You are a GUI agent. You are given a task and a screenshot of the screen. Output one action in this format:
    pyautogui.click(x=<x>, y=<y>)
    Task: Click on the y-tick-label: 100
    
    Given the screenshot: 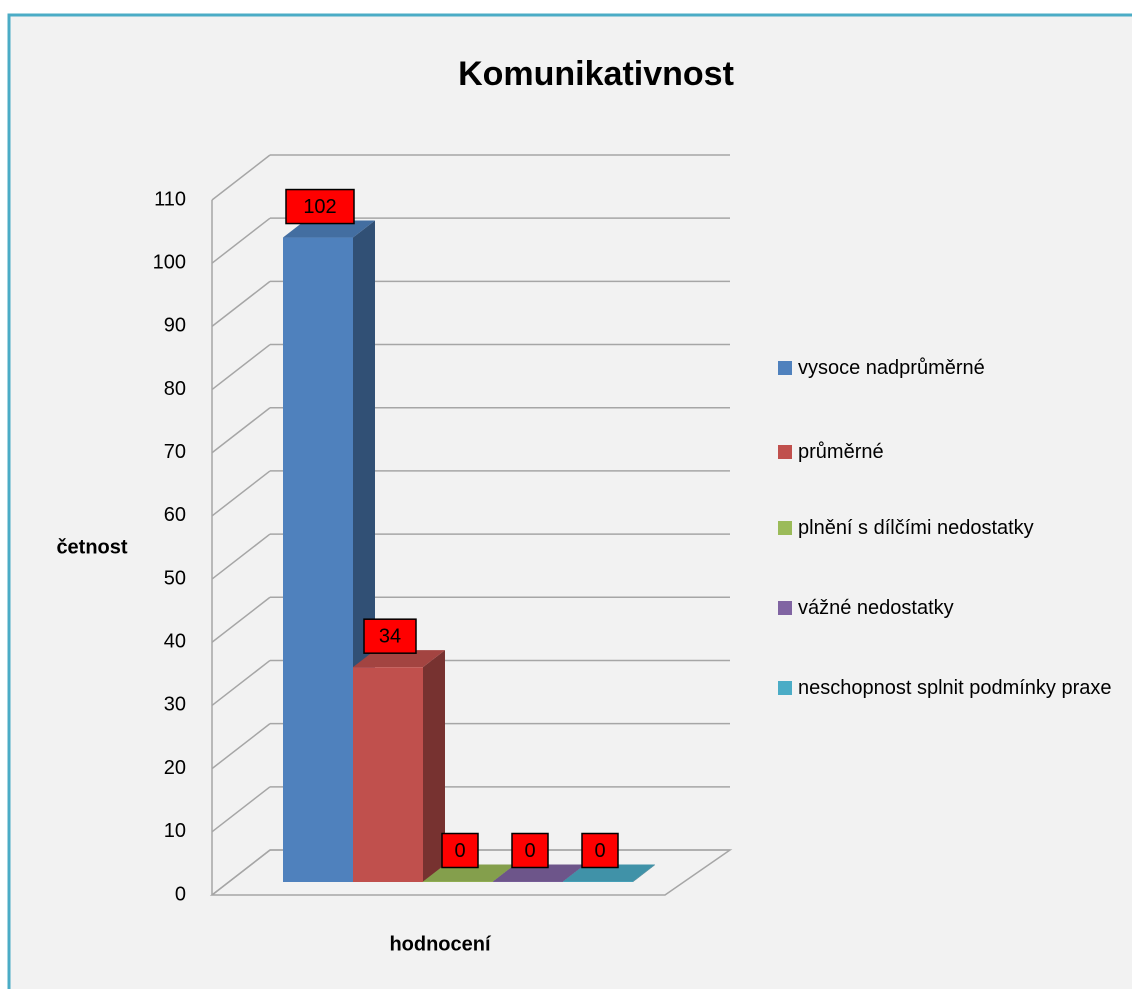 What is the action you would take?
    pyautogui.click(x=169, y=262)
    